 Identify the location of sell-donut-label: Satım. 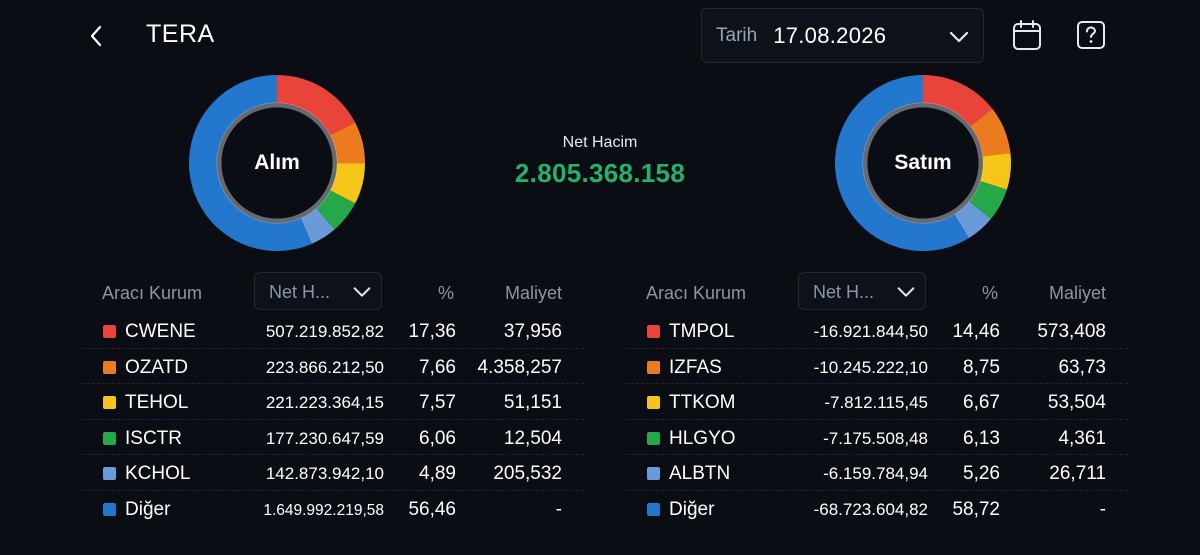
(923, 162).